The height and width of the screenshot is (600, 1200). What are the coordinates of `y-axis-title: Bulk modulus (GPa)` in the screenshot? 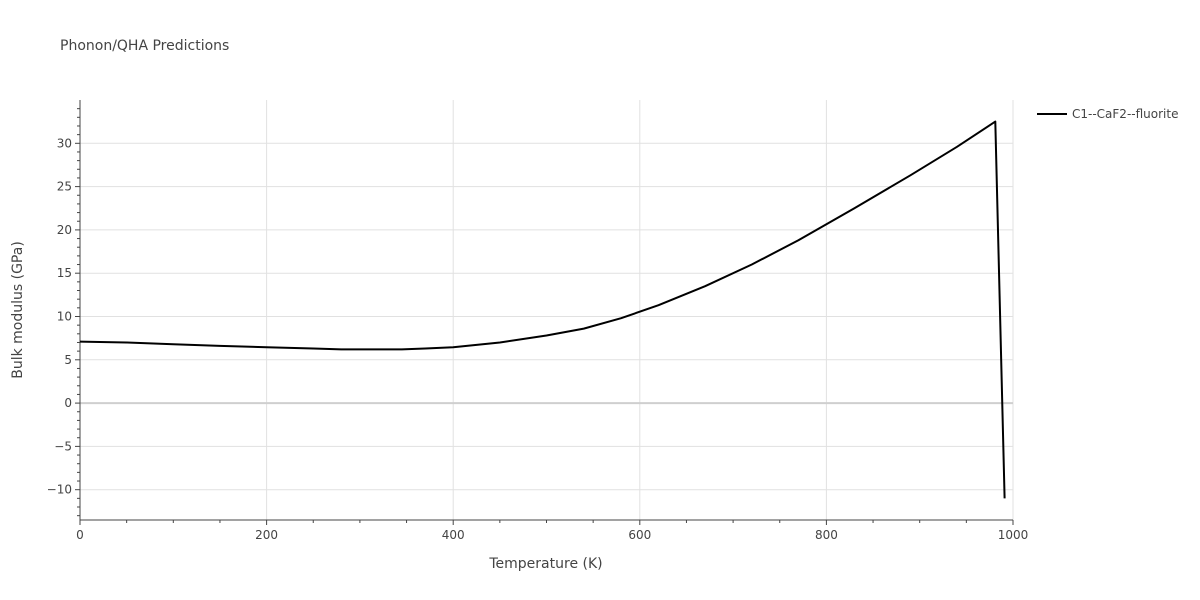 It's located at (18, 310).